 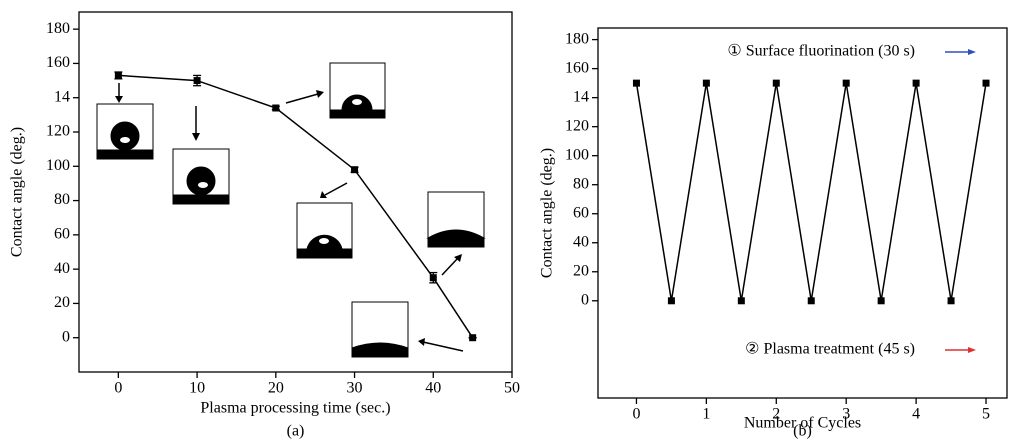 I want to click on x-tick-label: 40, so click(x=433, y=388).